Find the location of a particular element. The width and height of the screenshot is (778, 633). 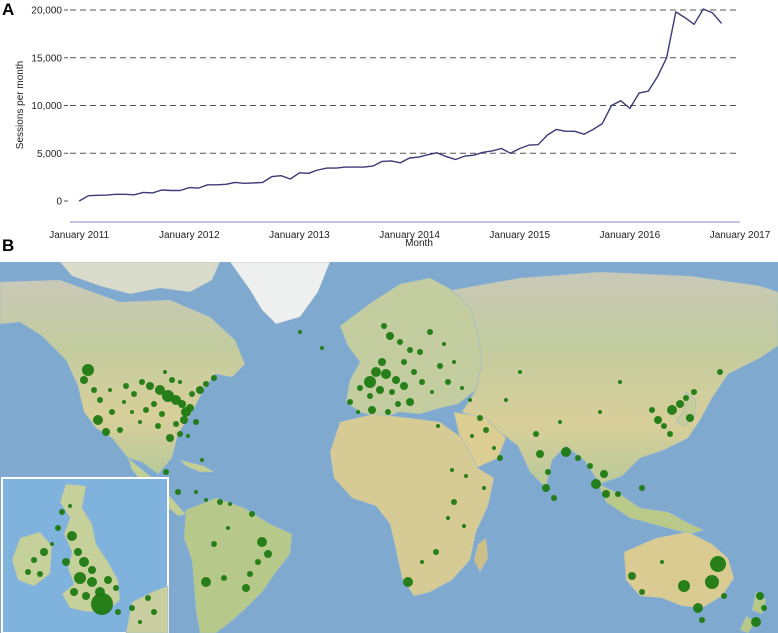

x-tick-label: January 2014 is located at coordinates (409, 235).